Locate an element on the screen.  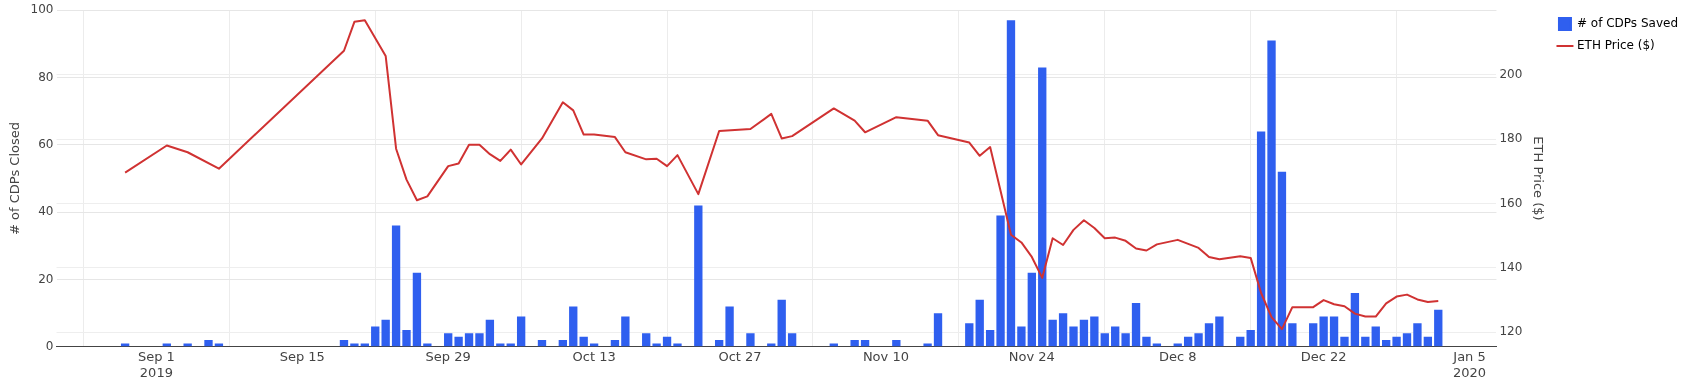
x-tick-label: Dec 8 is located at coordinates (1177, 356).